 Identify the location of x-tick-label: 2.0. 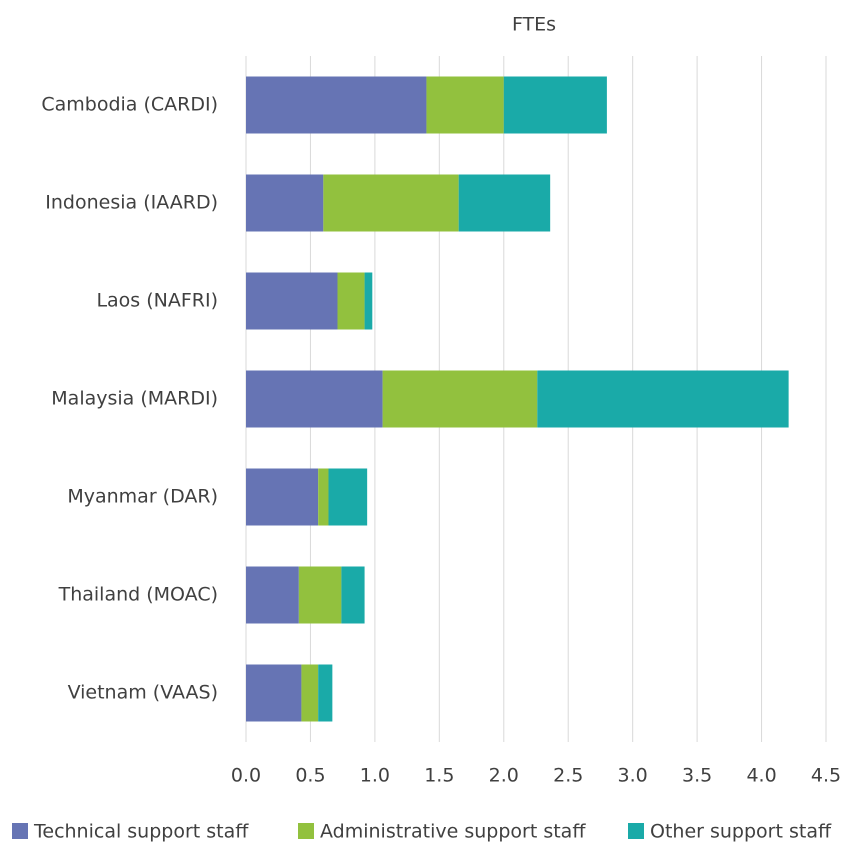
(504, 776).